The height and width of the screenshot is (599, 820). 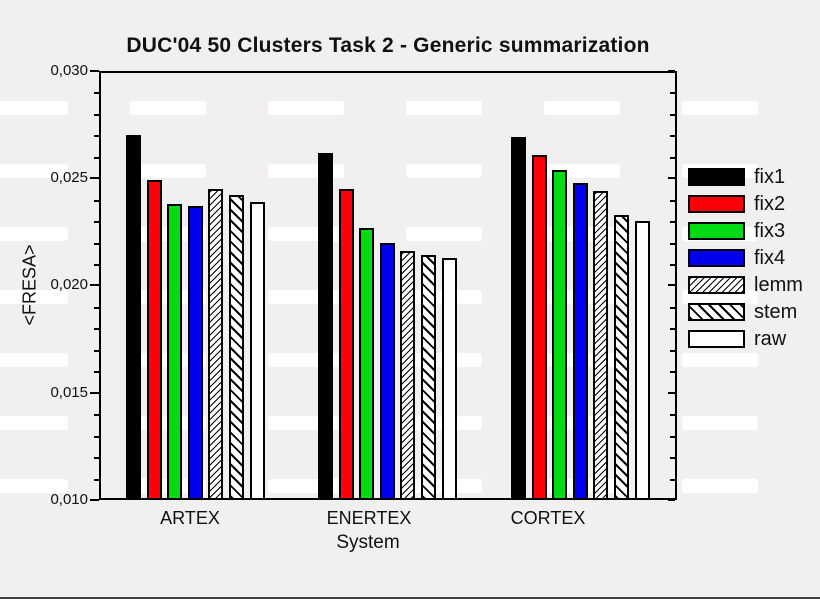 What do you see at coordinates (716, 312) in the screenshot?
I see `legend-swatch-stem` at bounding box center [716, 312].